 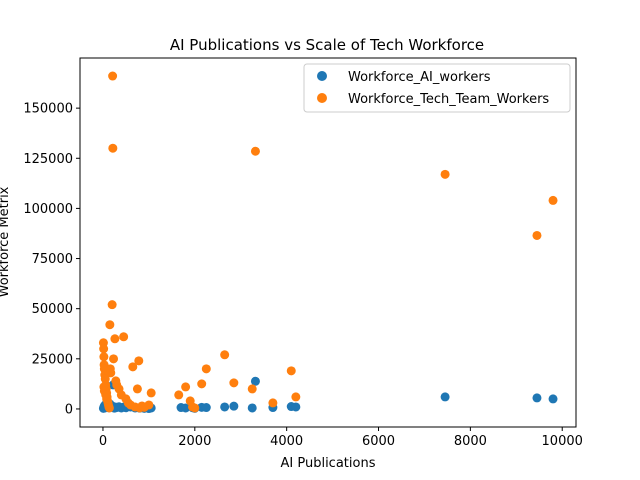 I want to click on y-axis-ticks: 0 25000 50000 75000 100000 125000 150000, so click(x=51, y=259).